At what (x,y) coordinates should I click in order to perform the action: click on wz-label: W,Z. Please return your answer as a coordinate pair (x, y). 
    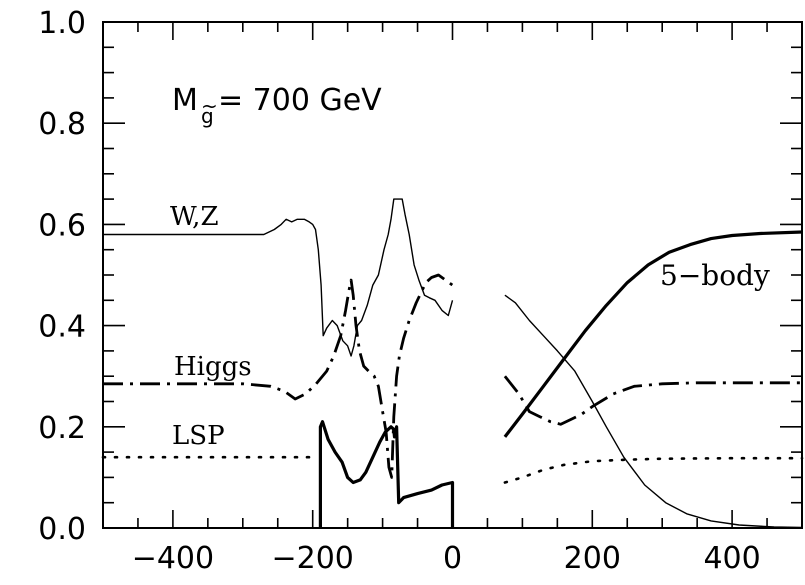
    Looking at the image, I should click on (194, 217).